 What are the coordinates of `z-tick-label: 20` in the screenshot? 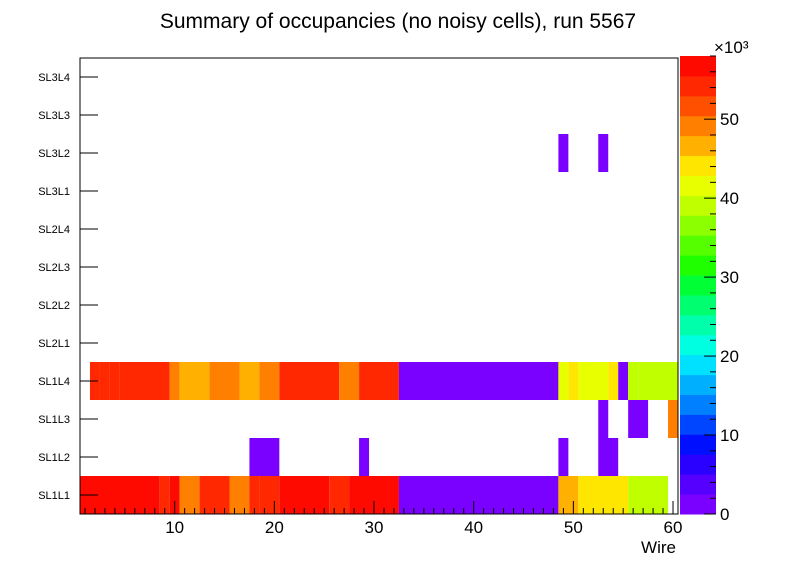 It's located at (729, 356).